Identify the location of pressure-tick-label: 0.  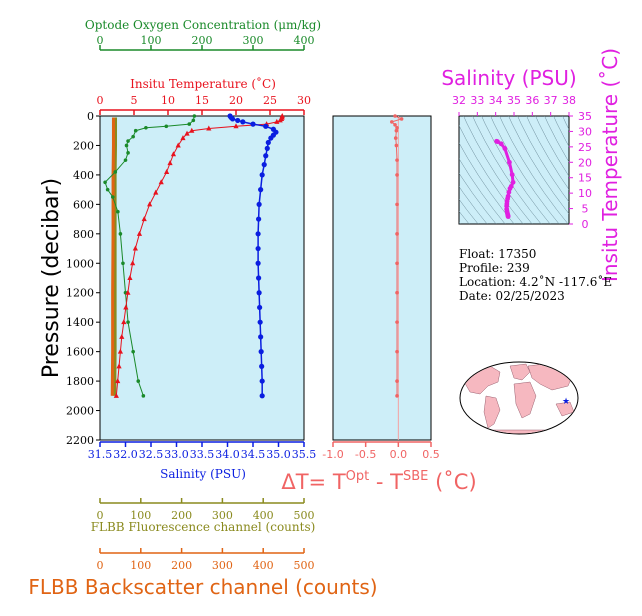
(90, 116).